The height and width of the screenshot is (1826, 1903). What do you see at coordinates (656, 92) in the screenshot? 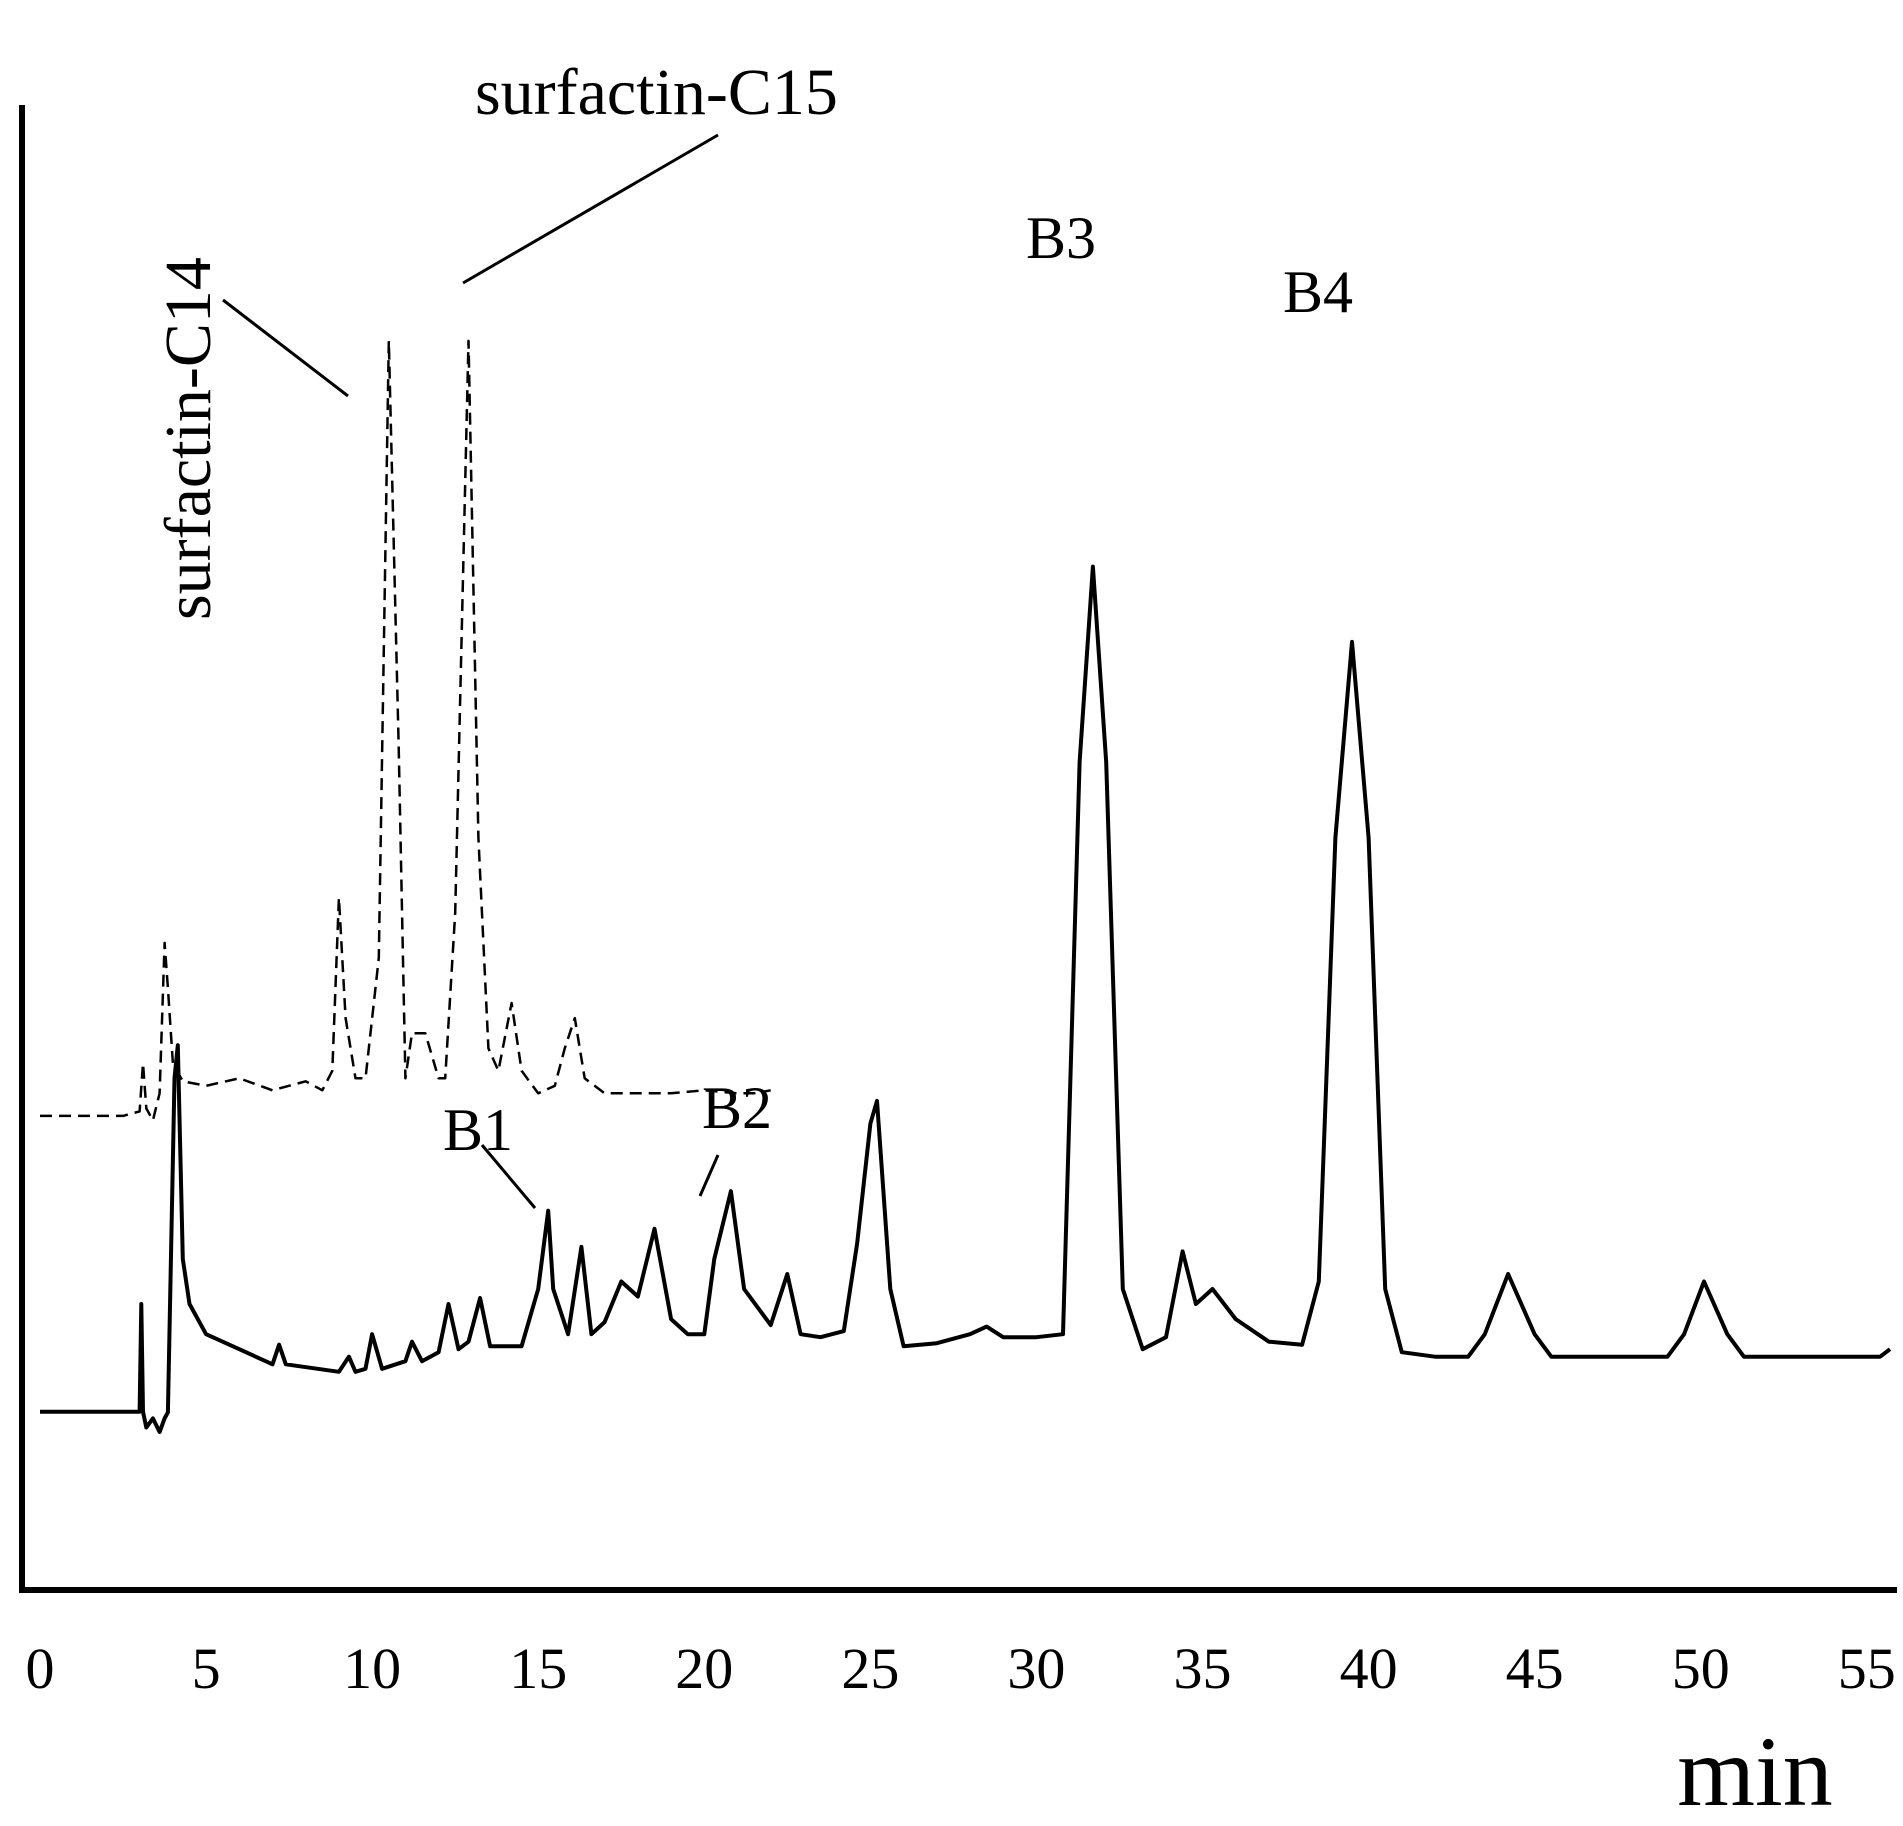
I see `annotation-surfactin-c15: surfactin-C15` at bounding box center [656, 92].